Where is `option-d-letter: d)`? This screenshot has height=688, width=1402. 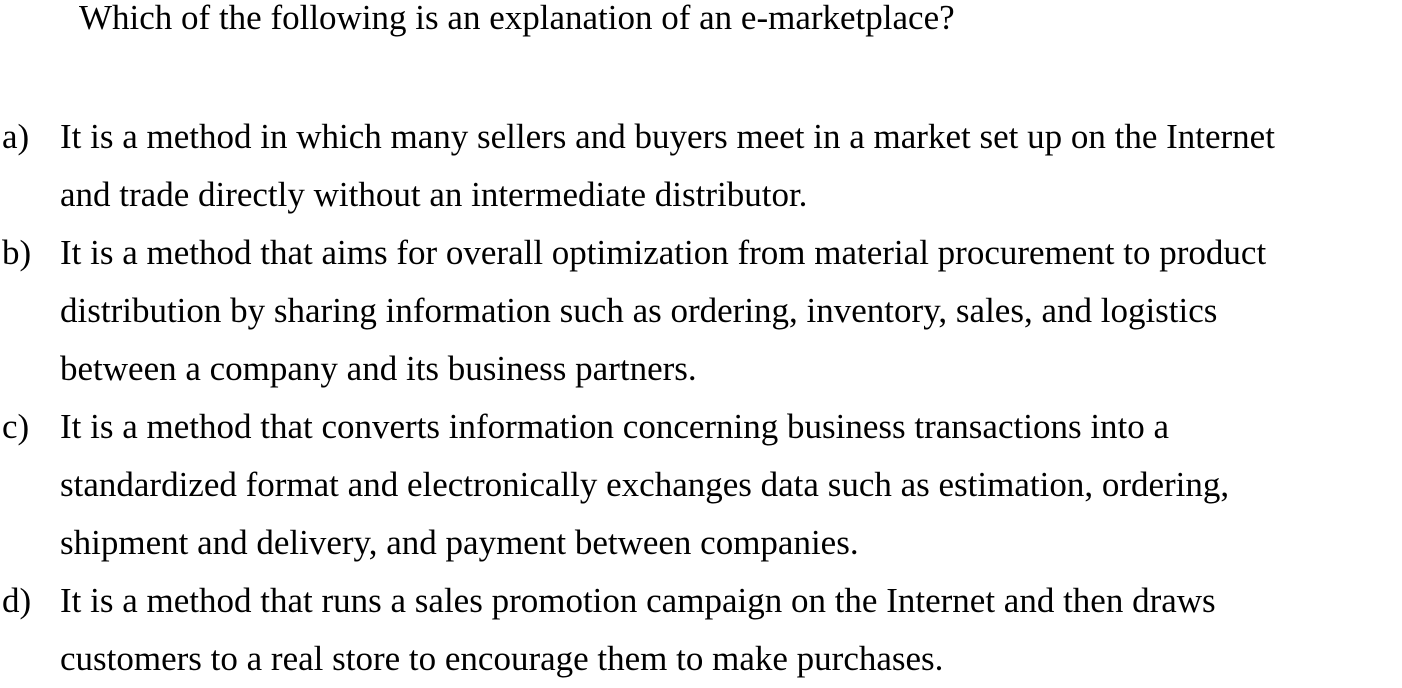 option-d-letter: d) is located at coordinates (17, 600).